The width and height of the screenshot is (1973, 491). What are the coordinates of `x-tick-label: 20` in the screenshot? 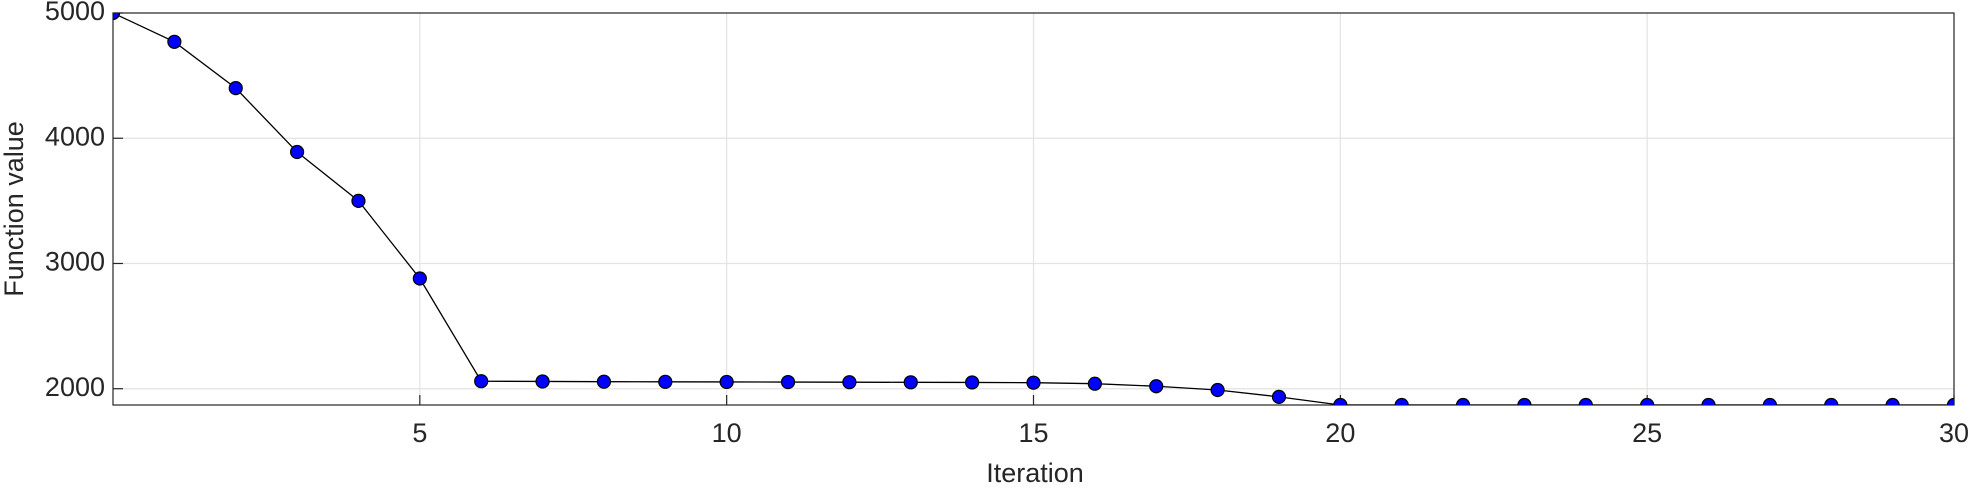 It's located at (1340, 433).